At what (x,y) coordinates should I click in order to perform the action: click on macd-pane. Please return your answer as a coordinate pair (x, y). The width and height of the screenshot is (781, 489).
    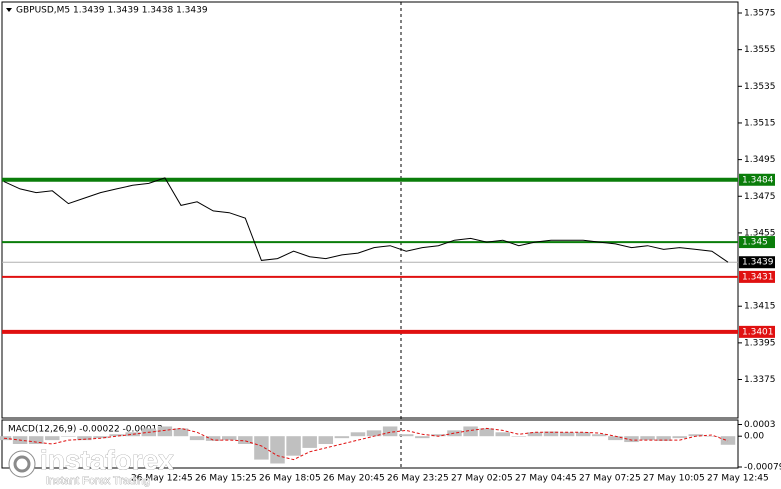
    Looking at the image, I should click on (370, 444).